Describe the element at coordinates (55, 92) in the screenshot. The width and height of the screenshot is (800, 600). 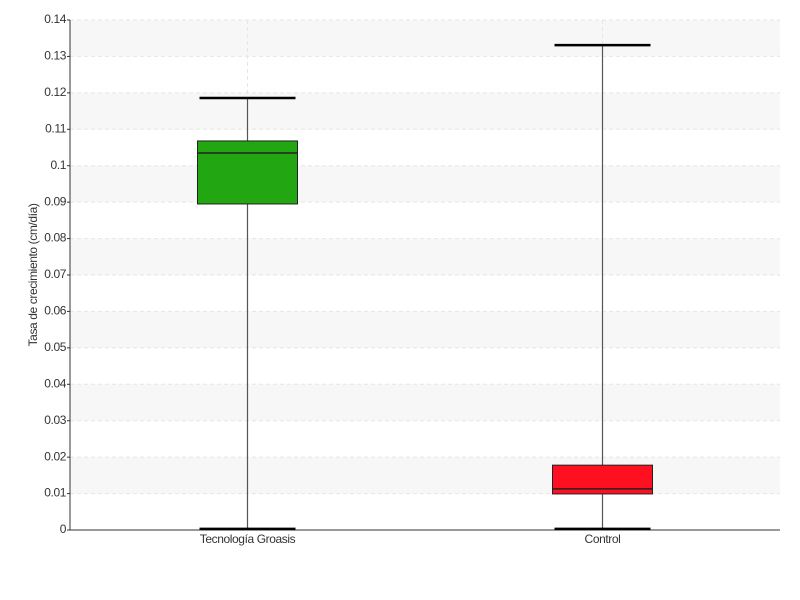
I see `y-tick-label: 0.12` at that location.